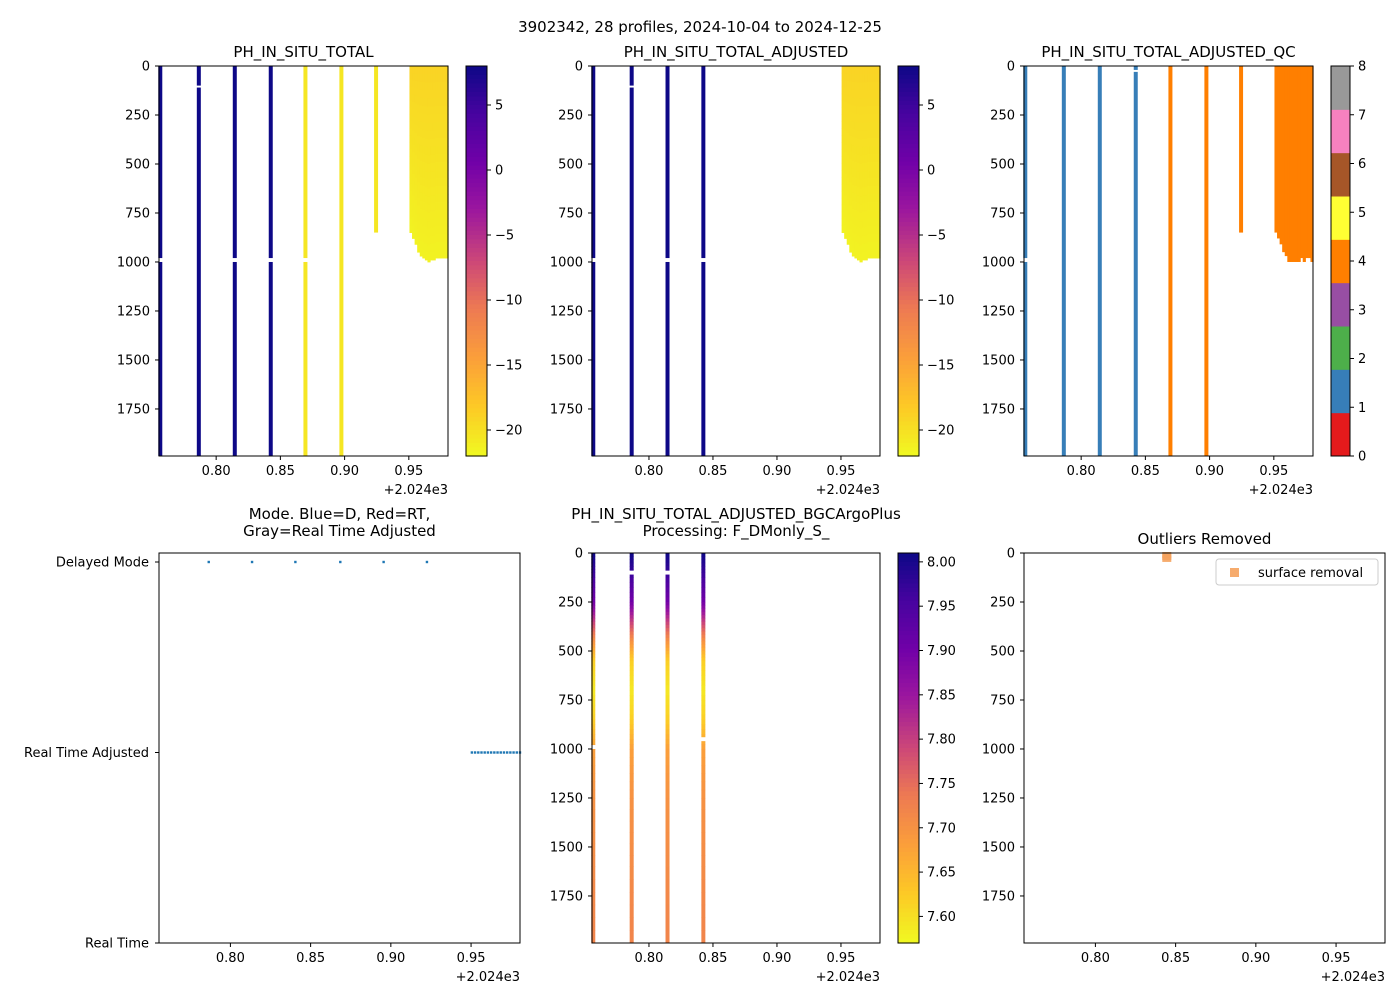 This screenshot has width=1400, height=1000. I want to click on ph_adjusted-colorbar: 5 0 −5 −10 −15 −20, so click(925, 261).